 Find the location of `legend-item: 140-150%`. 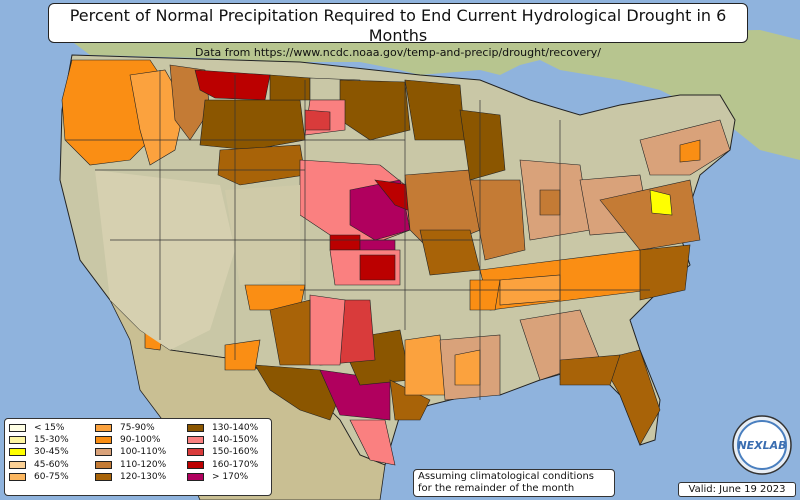

legend-item: 140-150% is located at coordinates (222, 440).